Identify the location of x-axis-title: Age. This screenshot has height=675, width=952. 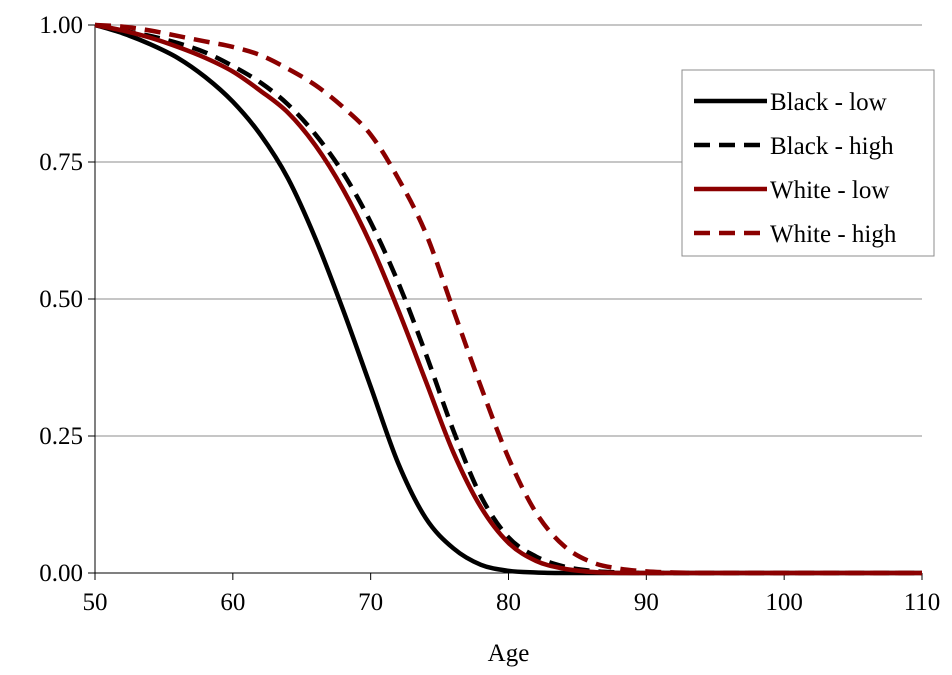
(509, 653).